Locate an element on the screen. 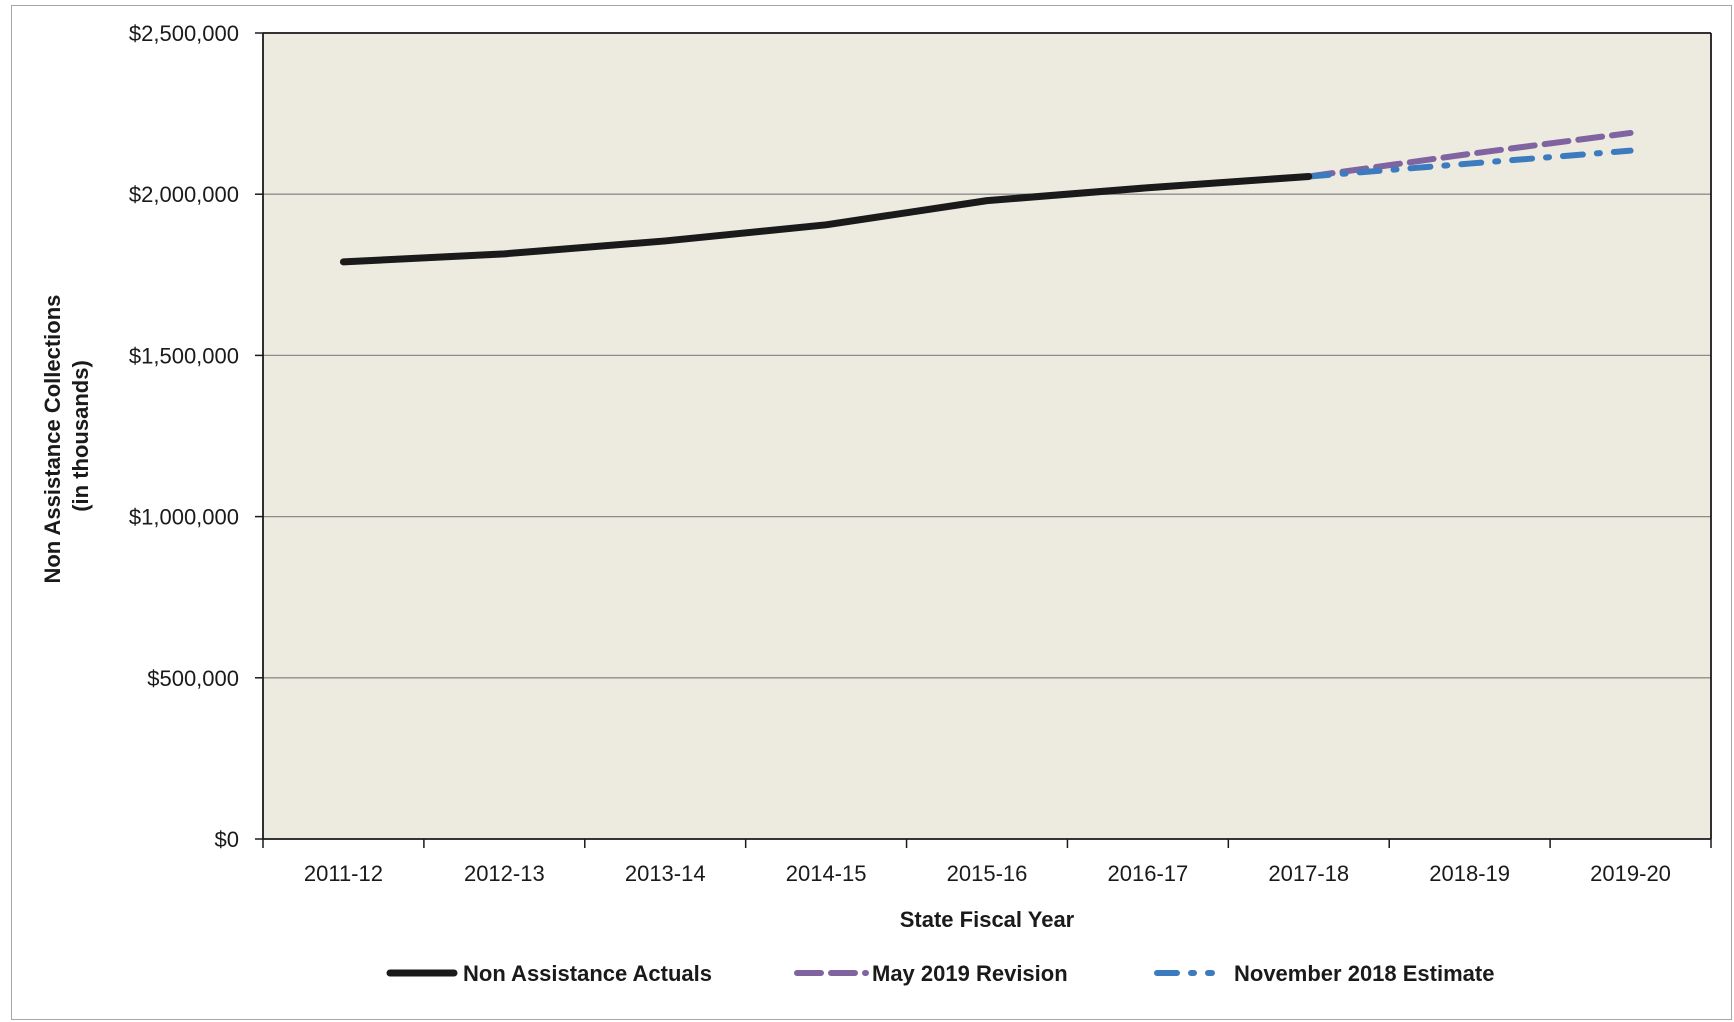  series-line-may-2019-revision is located at coordinates (1469, 154).